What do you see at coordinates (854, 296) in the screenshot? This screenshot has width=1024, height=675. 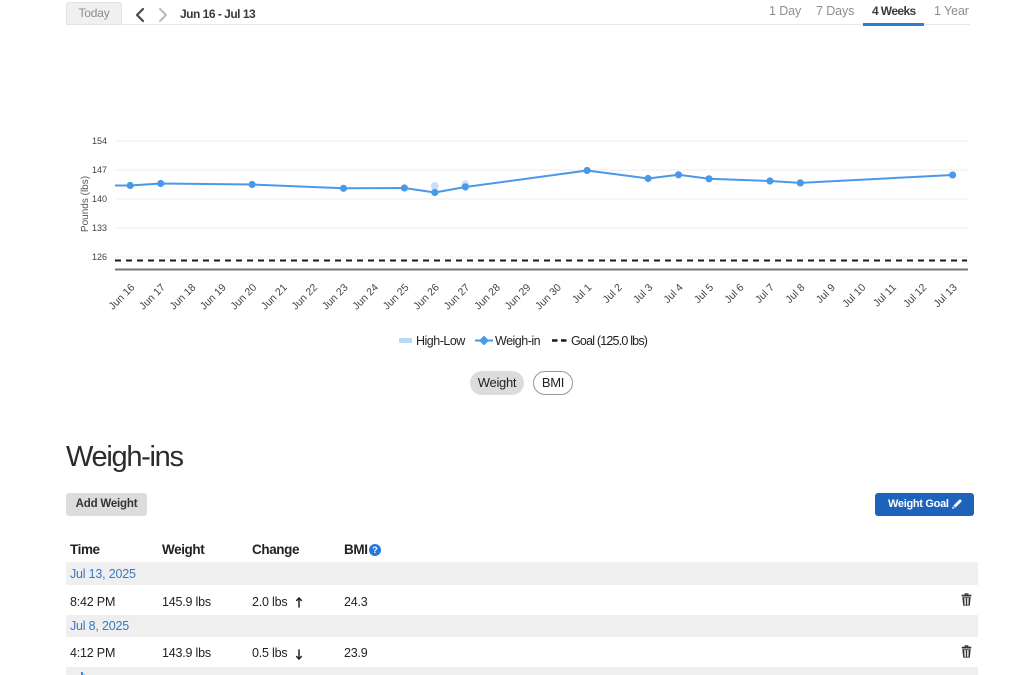 I see `svg-text: Jul 10` at bounding box center [854, 296].